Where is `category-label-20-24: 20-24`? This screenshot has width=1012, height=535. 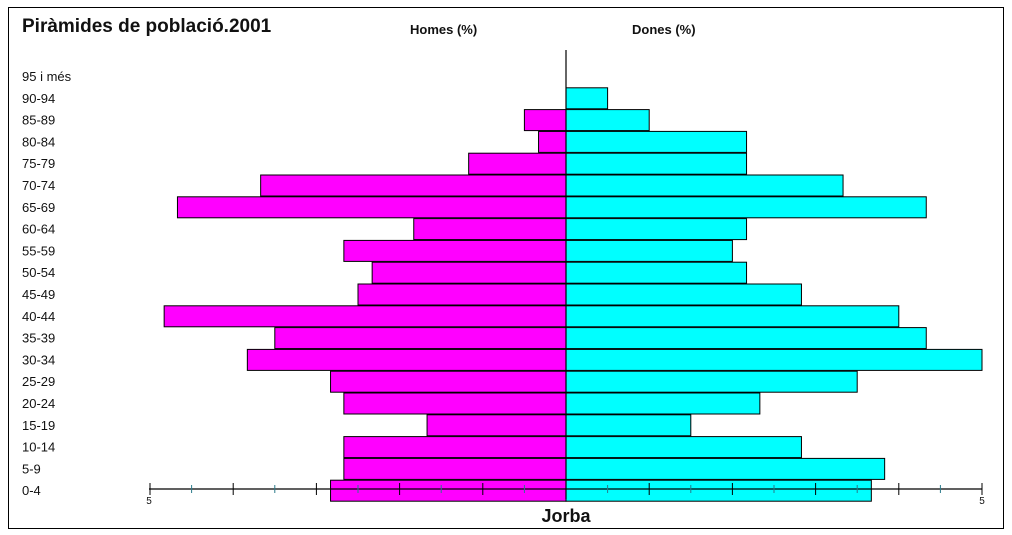 category-label-20-24: 20-24 is located at coordinates (38, 403).